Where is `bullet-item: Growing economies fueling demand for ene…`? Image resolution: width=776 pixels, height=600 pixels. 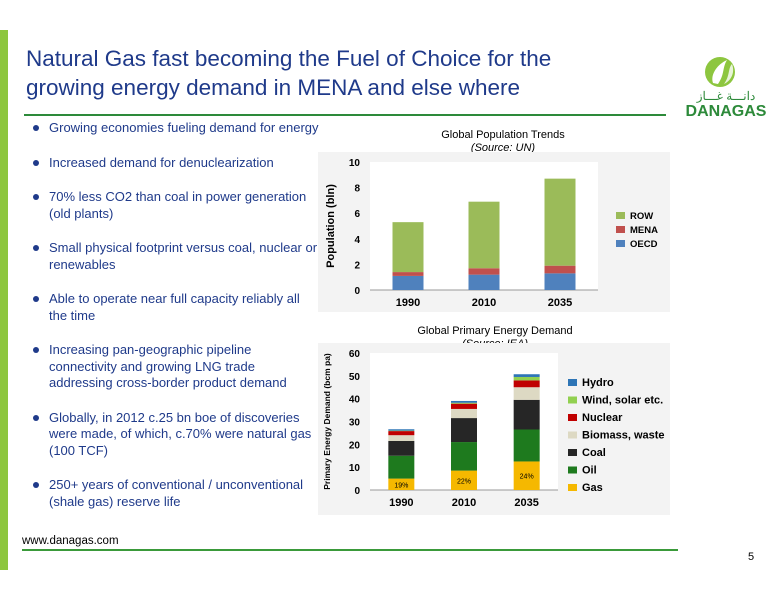
bullet-item: Growing economies fueling demand for ene… is located at coordinates (175, 128).